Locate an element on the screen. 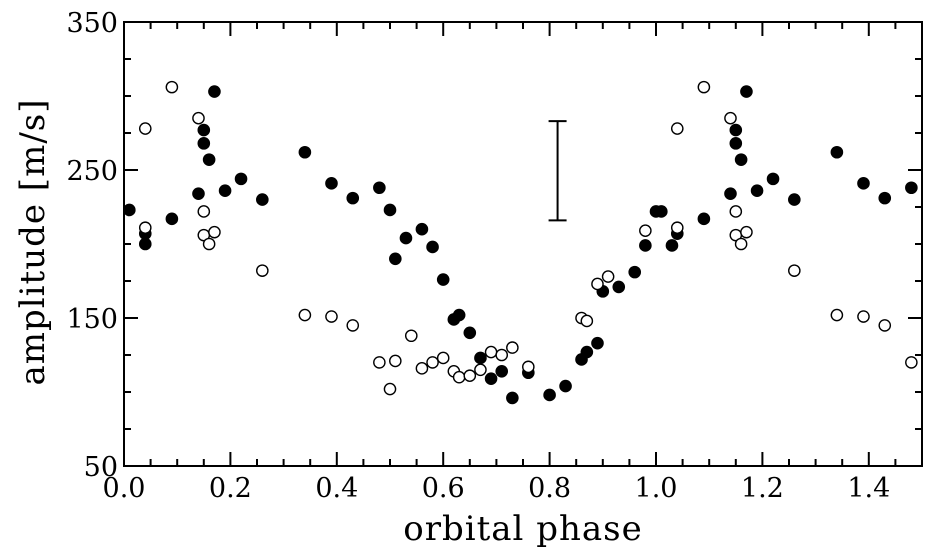 This screenshot has height=552, width=937. x-tick-label: 0.2 is located at coordinates (230, 488).